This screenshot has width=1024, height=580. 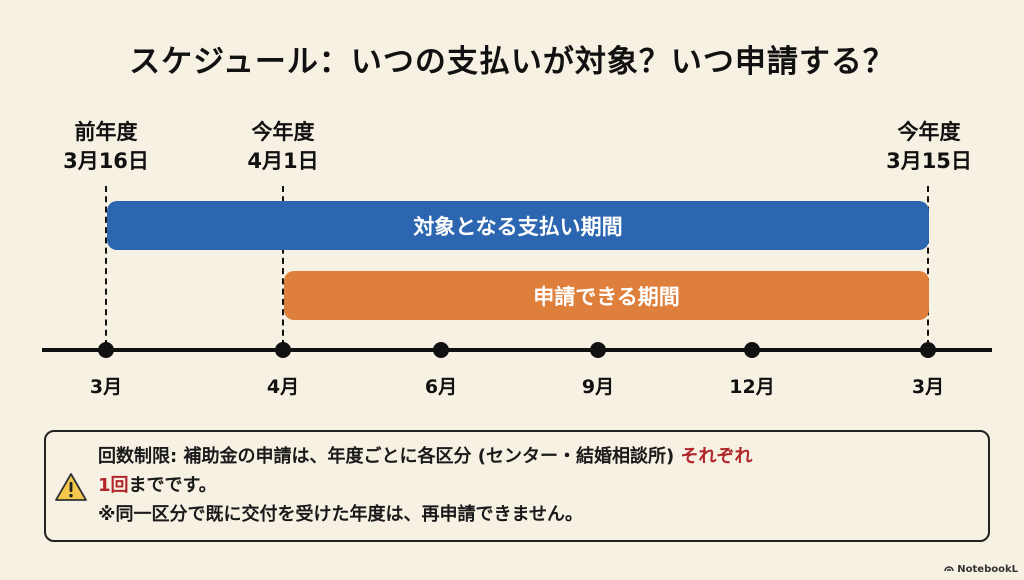 I want to click on tick-label: 9月, so click(x=598, y=387).